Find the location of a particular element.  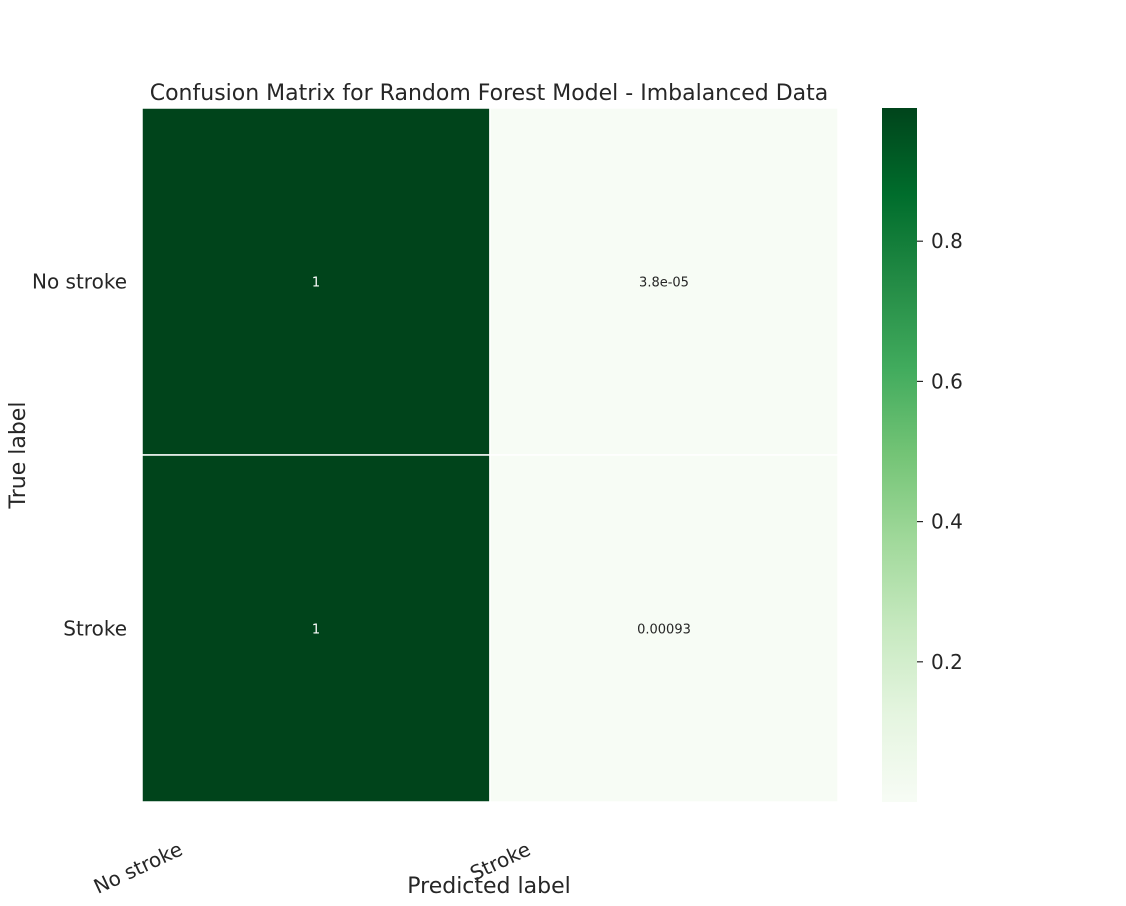

cell-annotation-r1-c1: 0.00093 is located at coordinates (664, 630).